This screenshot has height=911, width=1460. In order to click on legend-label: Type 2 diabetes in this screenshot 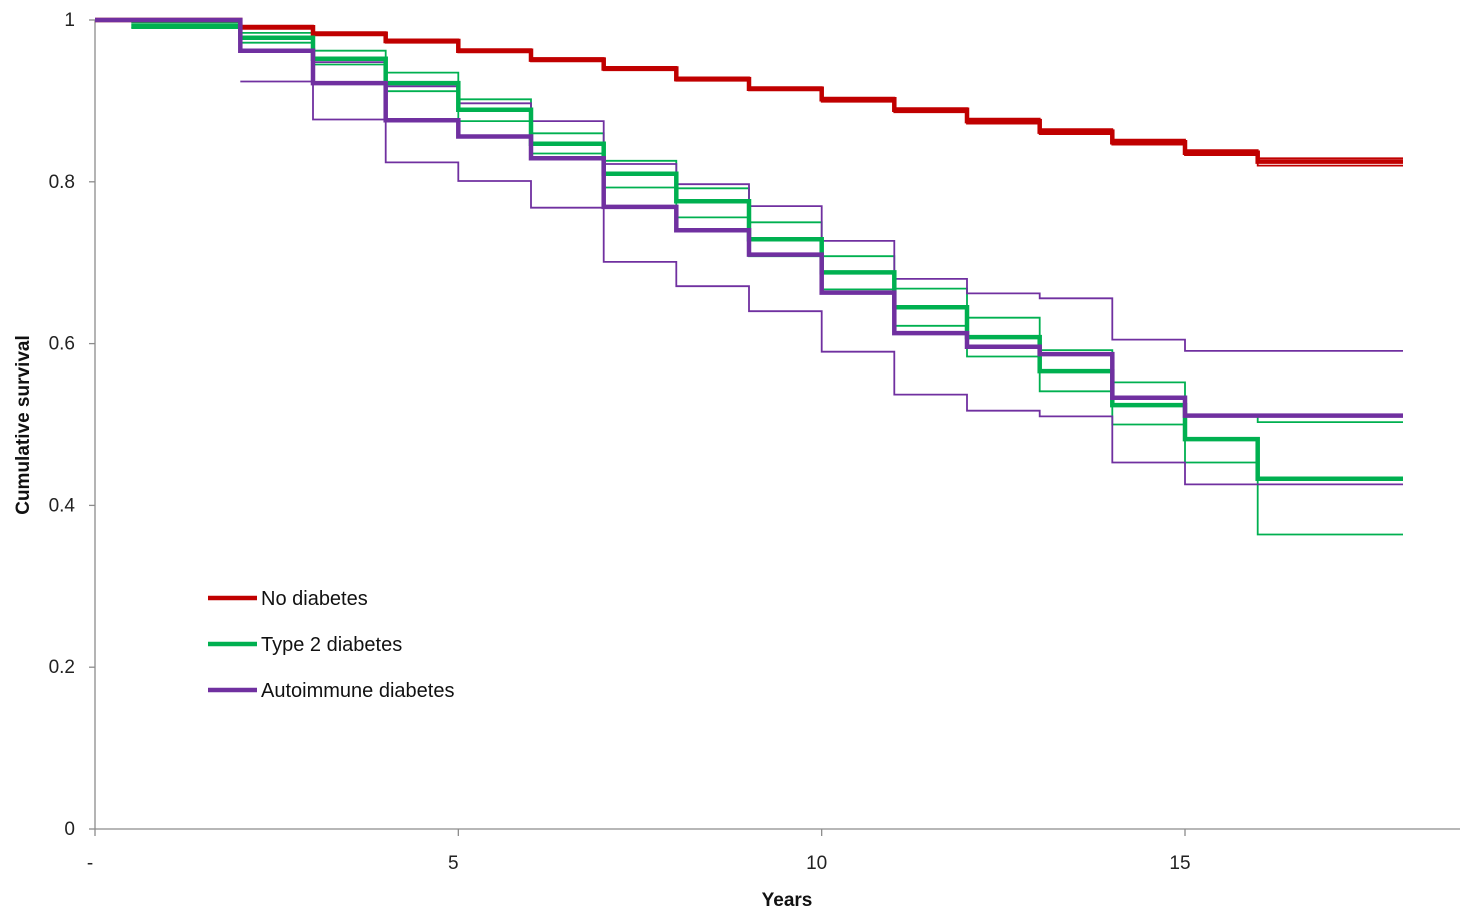, I will do `click(331, 645)`.